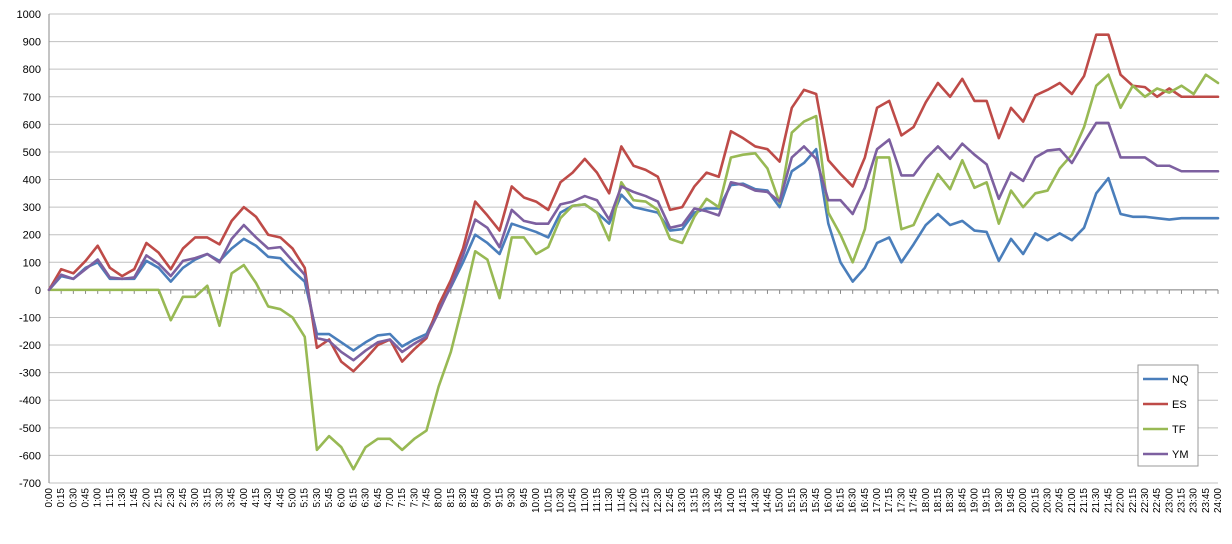 The height and width of the screenshot is (544, 1232). What do you see at coordinates (268, 498) in the screenshot?
I see `x-tick-label: 4:30` at bounding box center [268, 498].